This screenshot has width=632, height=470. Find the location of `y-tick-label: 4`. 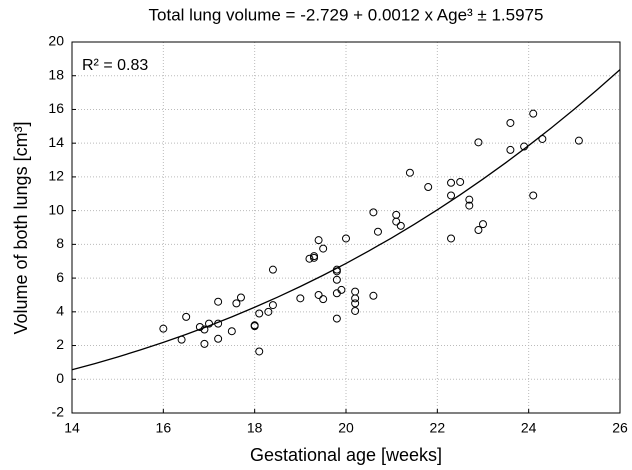

y-tick-label: 4 is located at coordinates (60, 311).